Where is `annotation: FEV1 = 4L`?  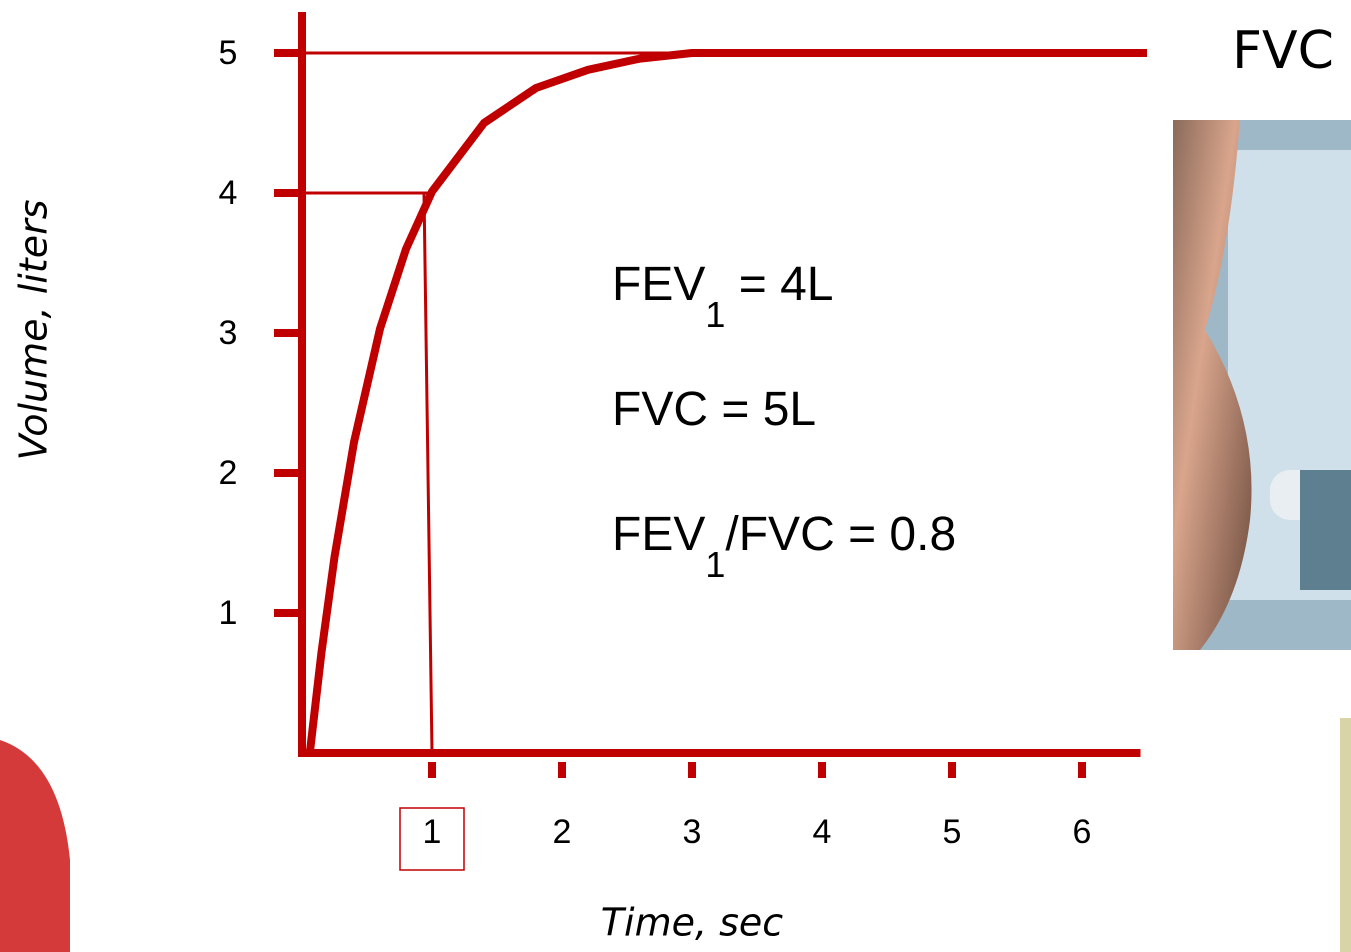
annotation: FEV1 = 4L is located at coordinates (722, 296).